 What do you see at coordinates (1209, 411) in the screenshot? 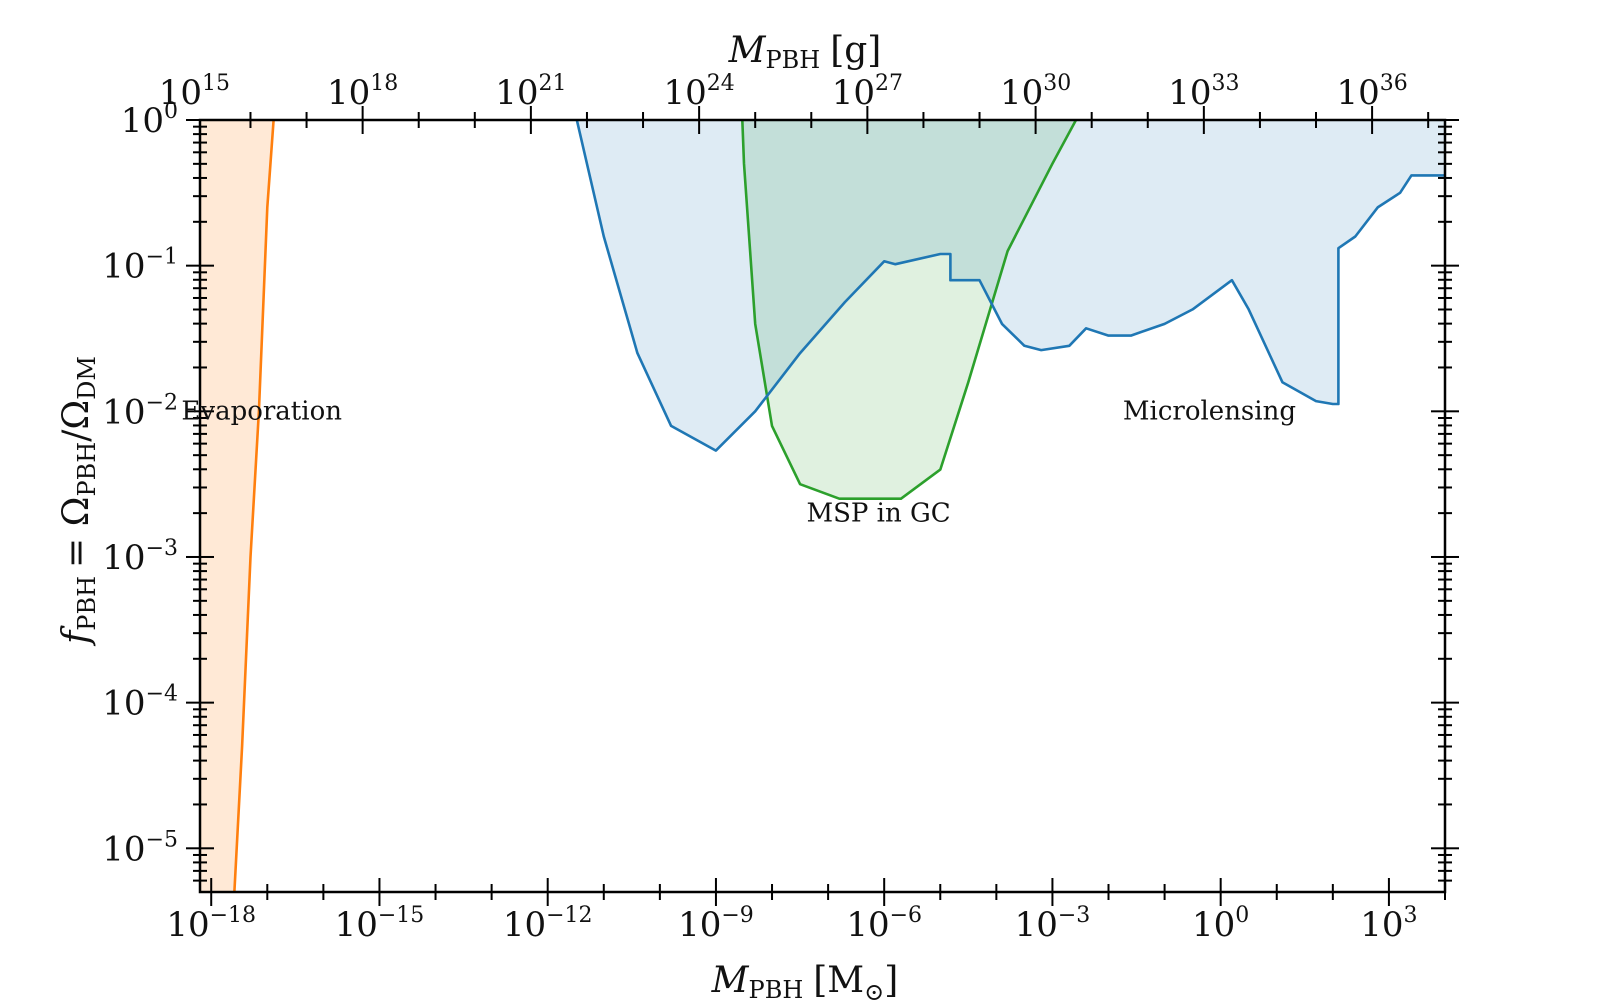
I see `microlensing-region-label: Microlensing` at bounding box center [1209, 411].